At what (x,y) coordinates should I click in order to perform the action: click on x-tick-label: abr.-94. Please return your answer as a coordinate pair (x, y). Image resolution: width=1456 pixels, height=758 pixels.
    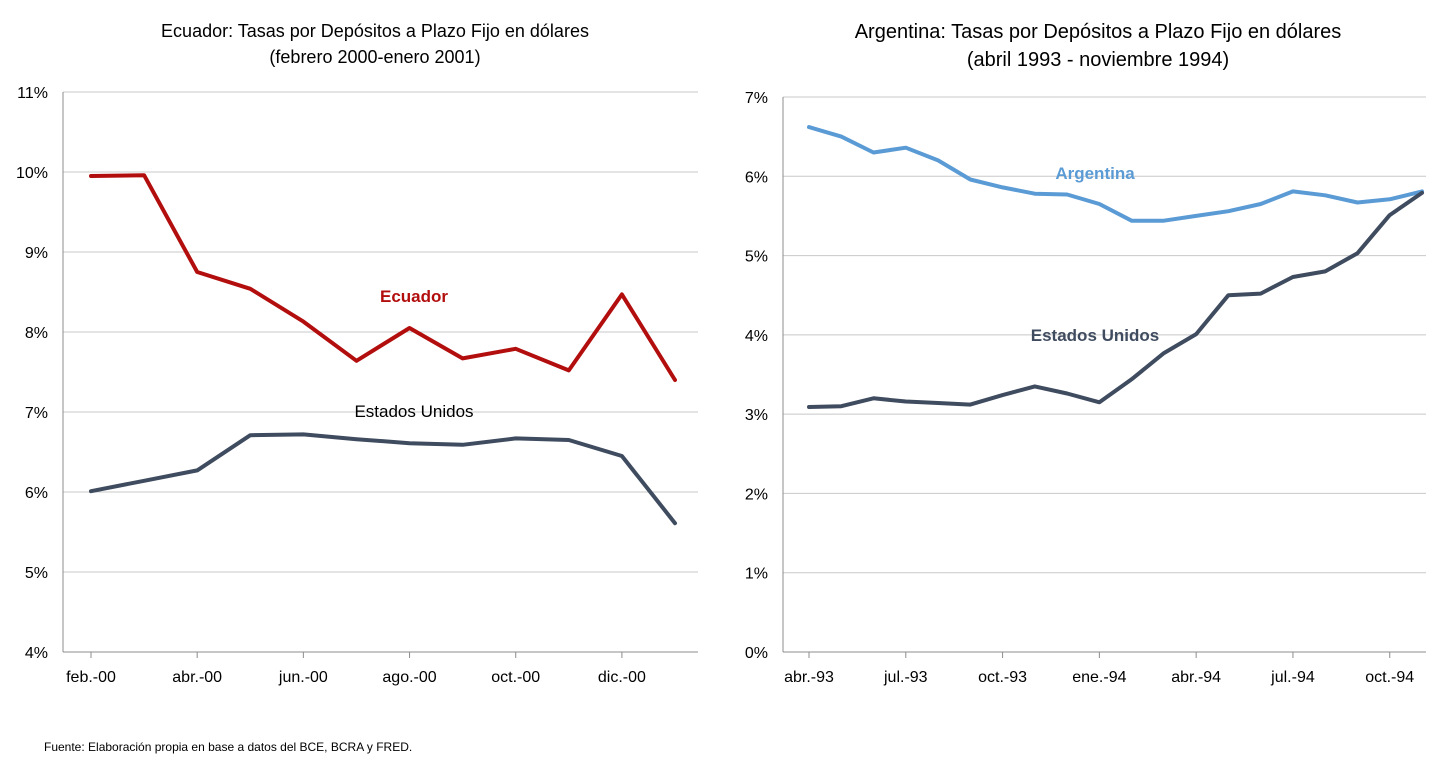
    Looking at the image, I should click on (1196, 677).